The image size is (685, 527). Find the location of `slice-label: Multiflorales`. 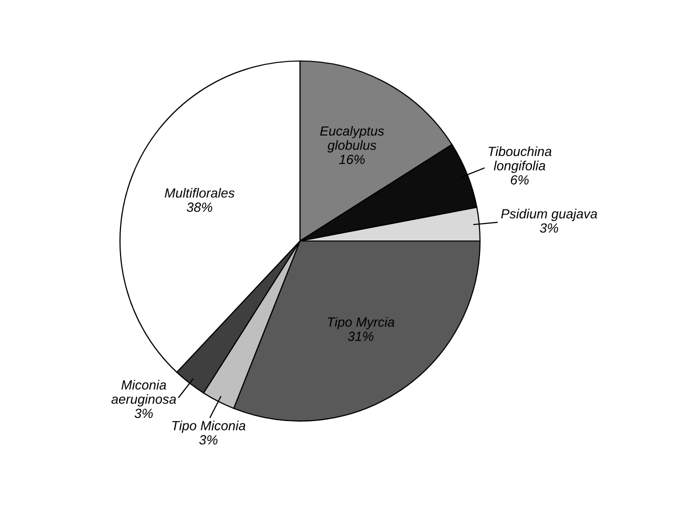

slice-label: Multiflorales is located at coordinates (199, 193).